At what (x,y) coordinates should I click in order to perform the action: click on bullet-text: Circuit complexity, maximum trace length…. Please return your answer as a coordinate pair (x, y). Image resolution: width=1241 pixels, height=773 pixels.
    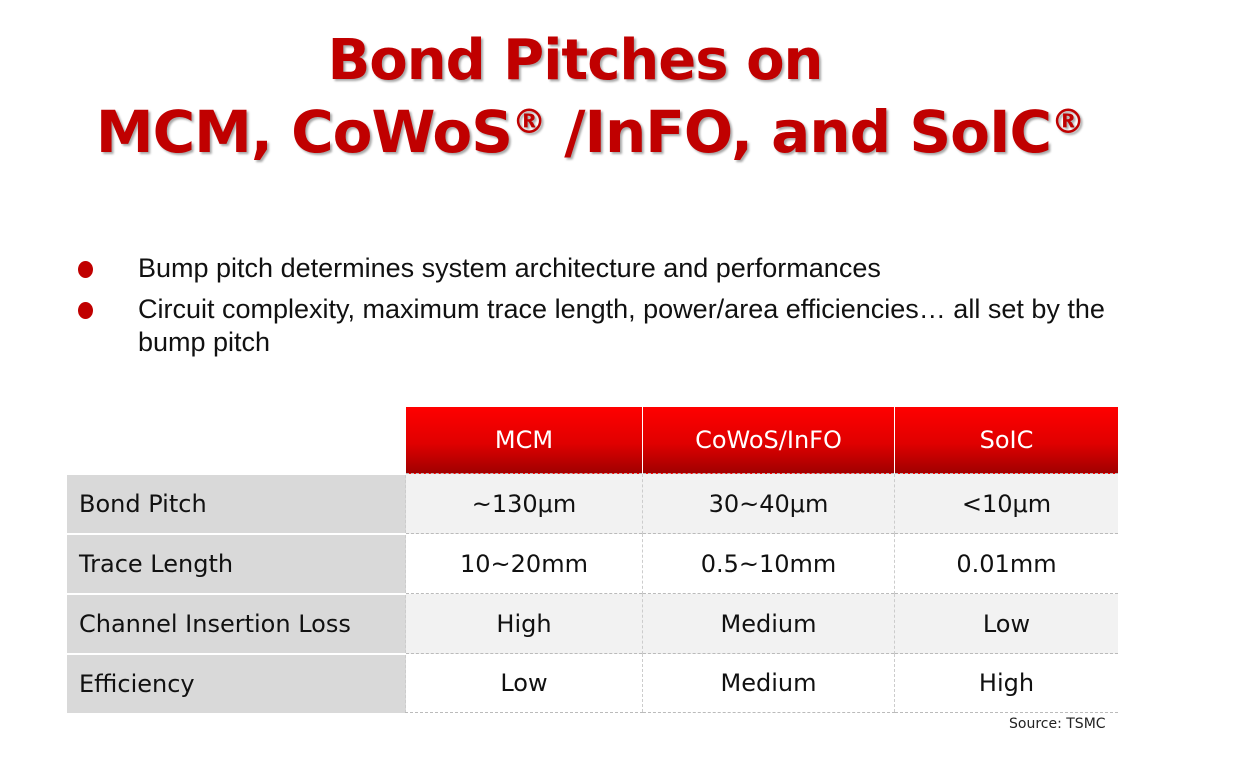
    Looking at the image, I should click on (621, 325).